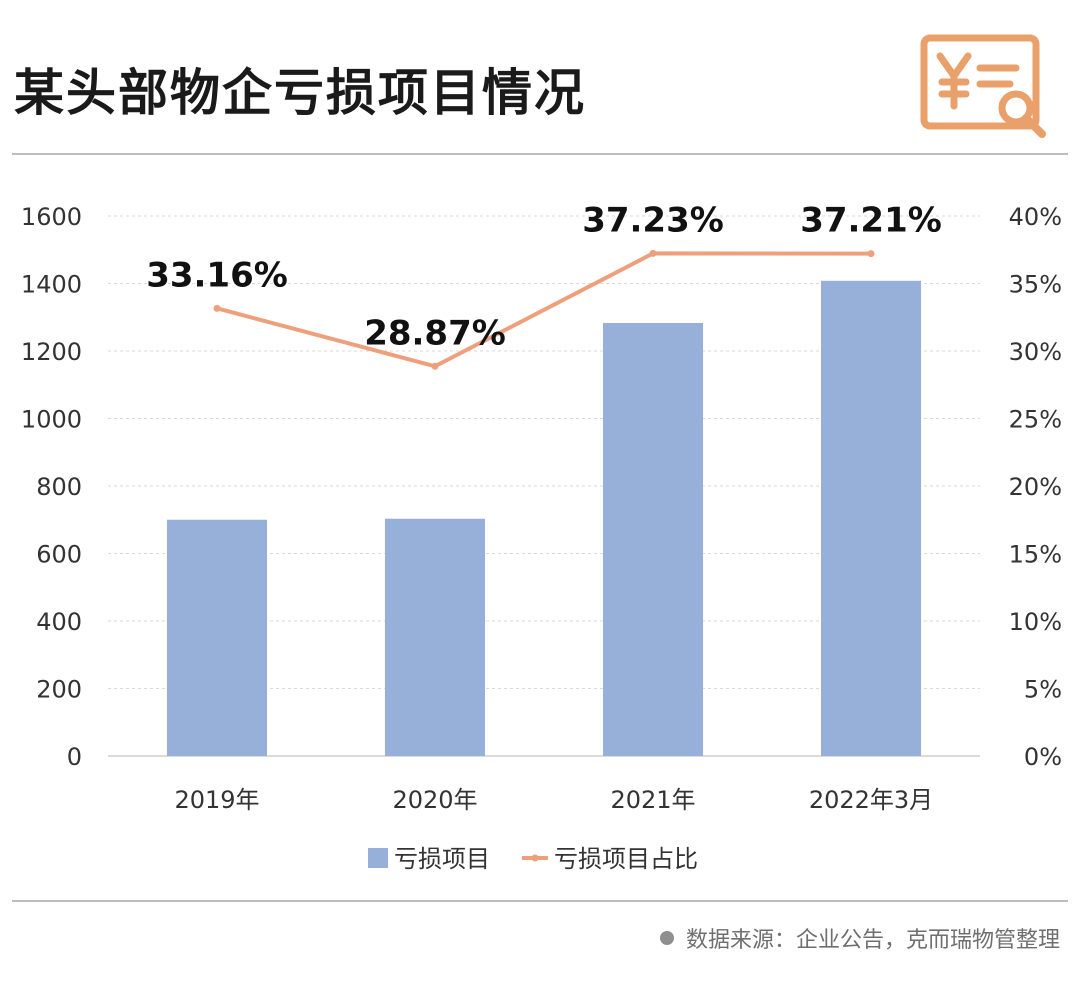 This screenshot has width=1080, height=988. What do you see at coordinates (1035, 487) in the screenshot?
I see `y-right-tick-label: 20%` at bounding box center [1035, 487].